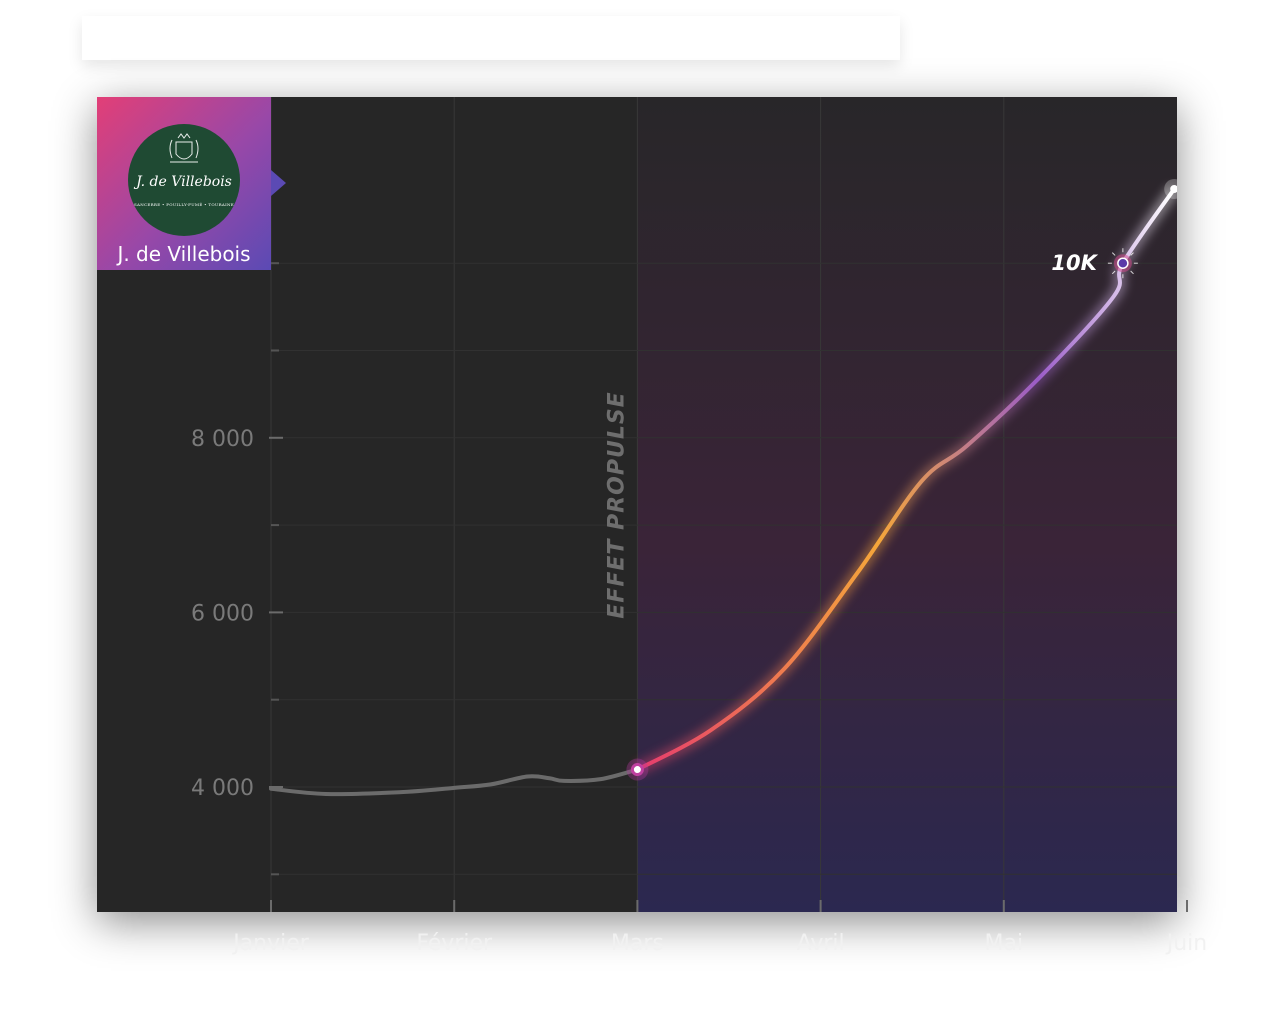 This screenshot has height=1010, width=1274. Describe the element at coordinates (821, 943) in the screenshot. I see `x-tick-label: Avril` at that location.